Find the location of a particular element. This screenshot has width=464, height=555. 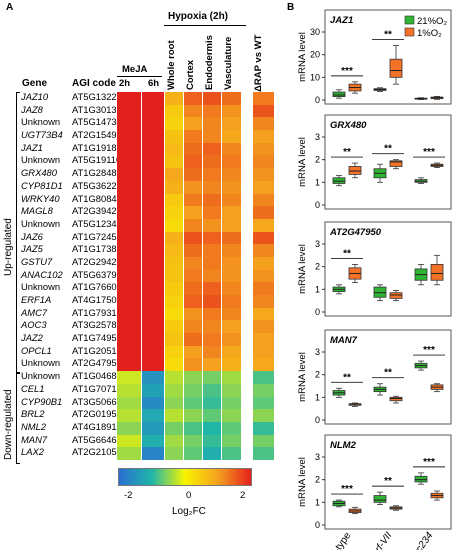

gene-name: JAZ2 is located at coordinates (32, 338).